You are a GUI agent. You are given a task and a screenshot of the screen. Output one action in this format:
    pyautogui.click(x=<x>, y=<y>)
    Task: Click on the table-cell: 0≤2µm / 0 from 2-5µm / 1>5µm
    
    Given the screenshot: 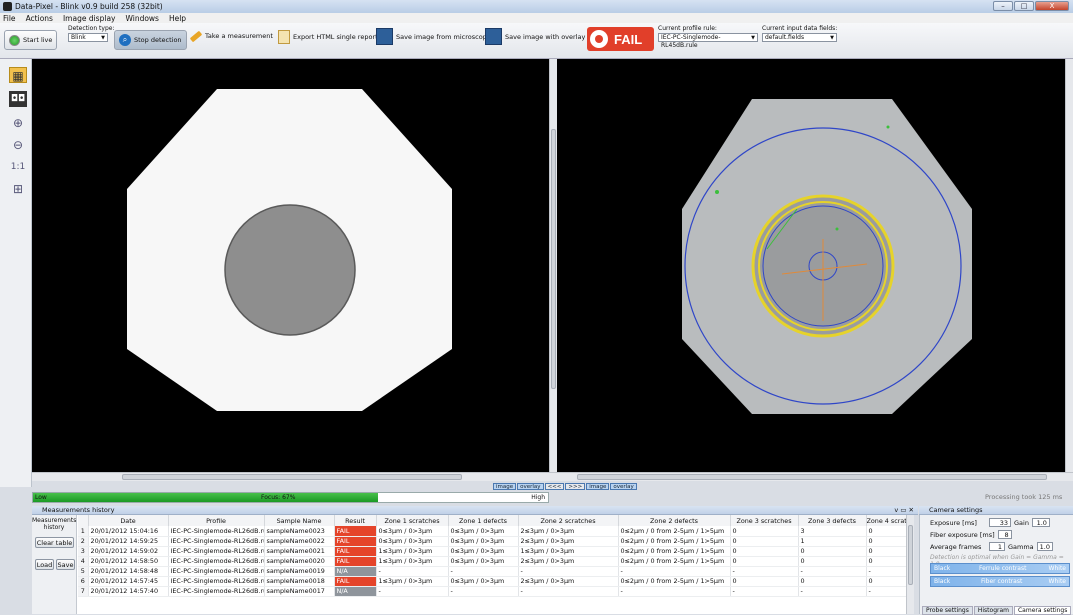 What is the action you would take?
    pyautogui.click(x=674, y=561)
    